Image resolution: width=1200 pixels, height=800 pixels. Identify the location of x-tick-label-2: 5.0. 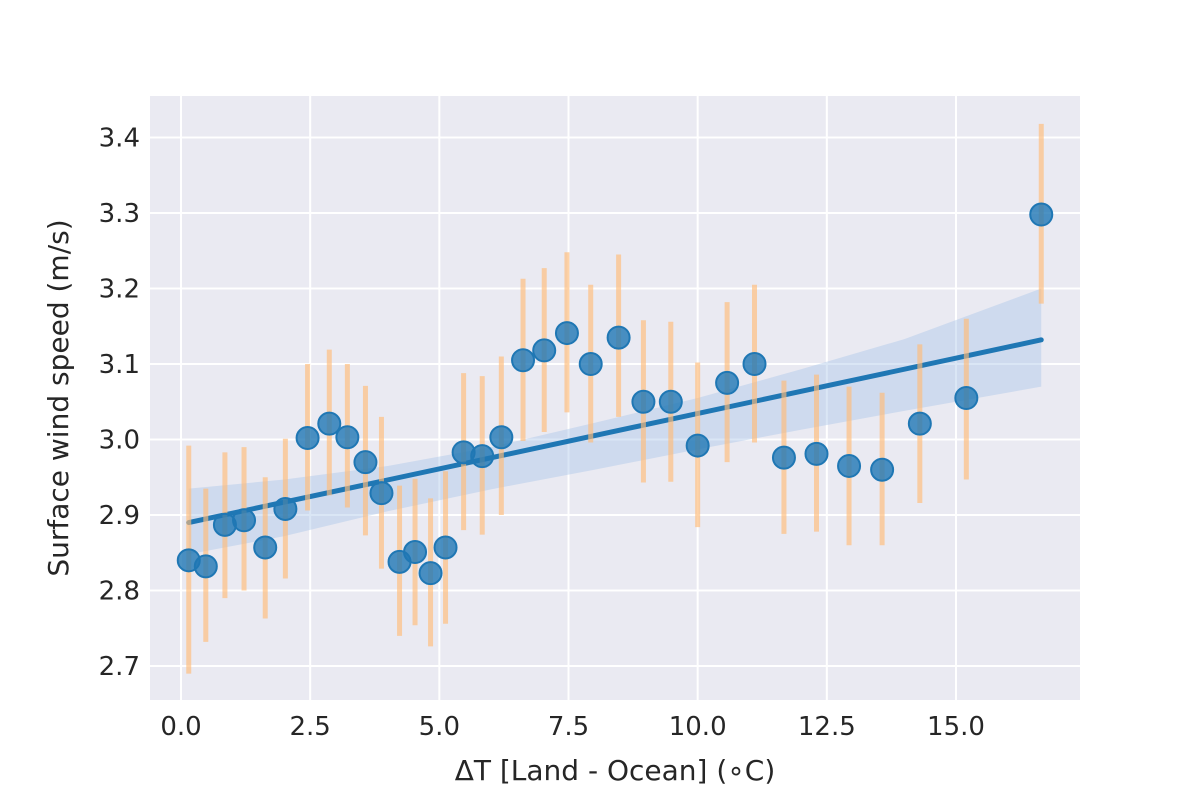
(439, 727).